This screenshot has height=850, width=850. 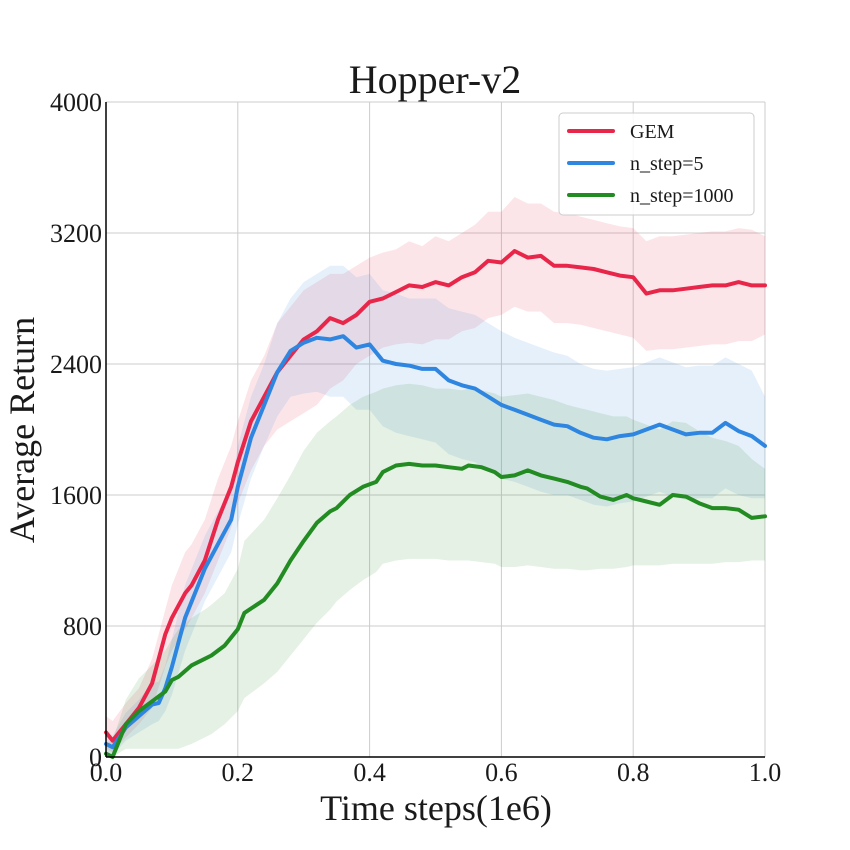 What do you see at coordinates (82, 626) in the screenshot?
I see `y-tick-label: 800` at bounding box center [82, 626].